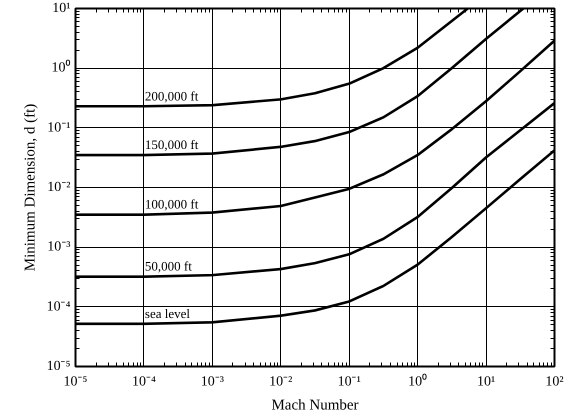  I want to click on x-tick-label: 10⁻³, so click(212, 382).